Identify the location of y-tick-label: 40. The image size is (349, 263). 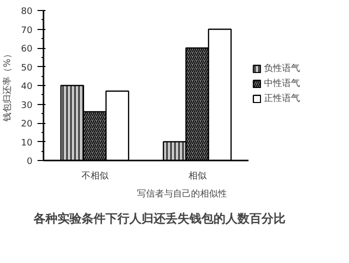
(27, 87).